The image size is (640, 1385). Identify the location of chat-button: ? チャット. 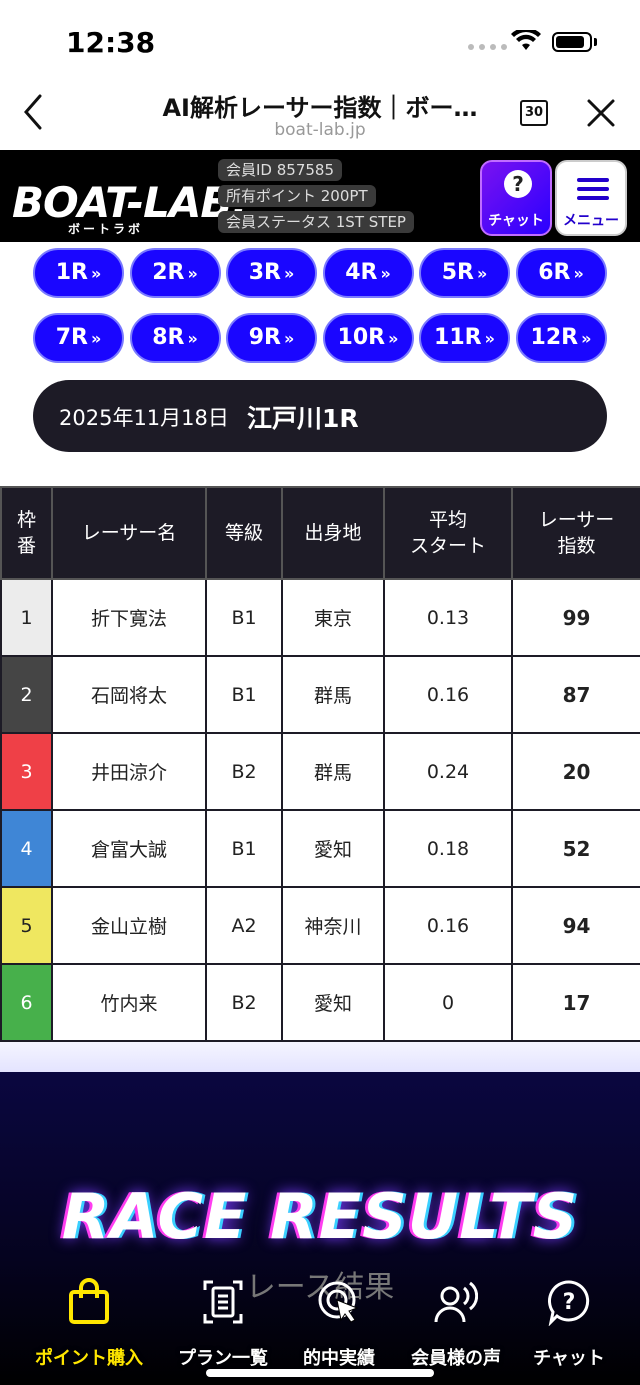
(516, 198).